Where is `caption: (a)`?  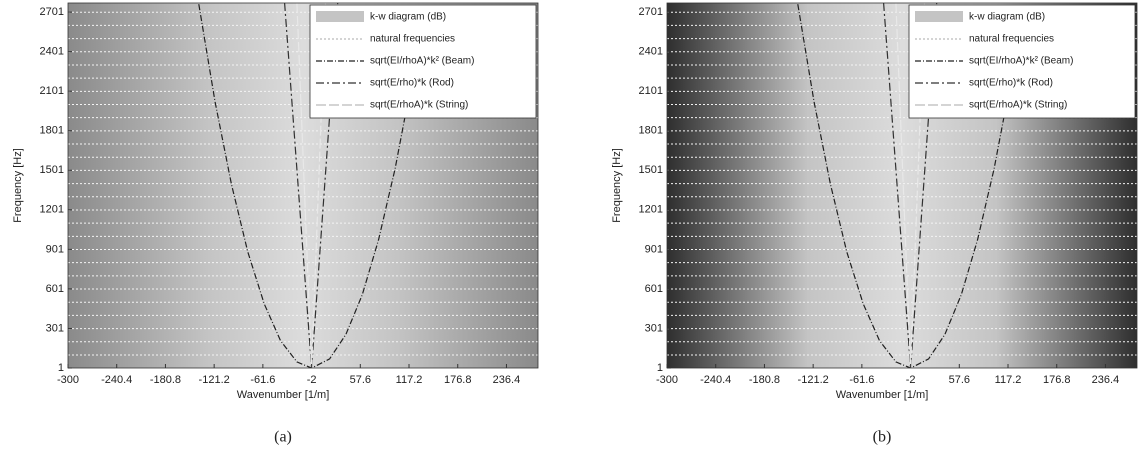
caption: (a) is located at coordinates (283, 437).